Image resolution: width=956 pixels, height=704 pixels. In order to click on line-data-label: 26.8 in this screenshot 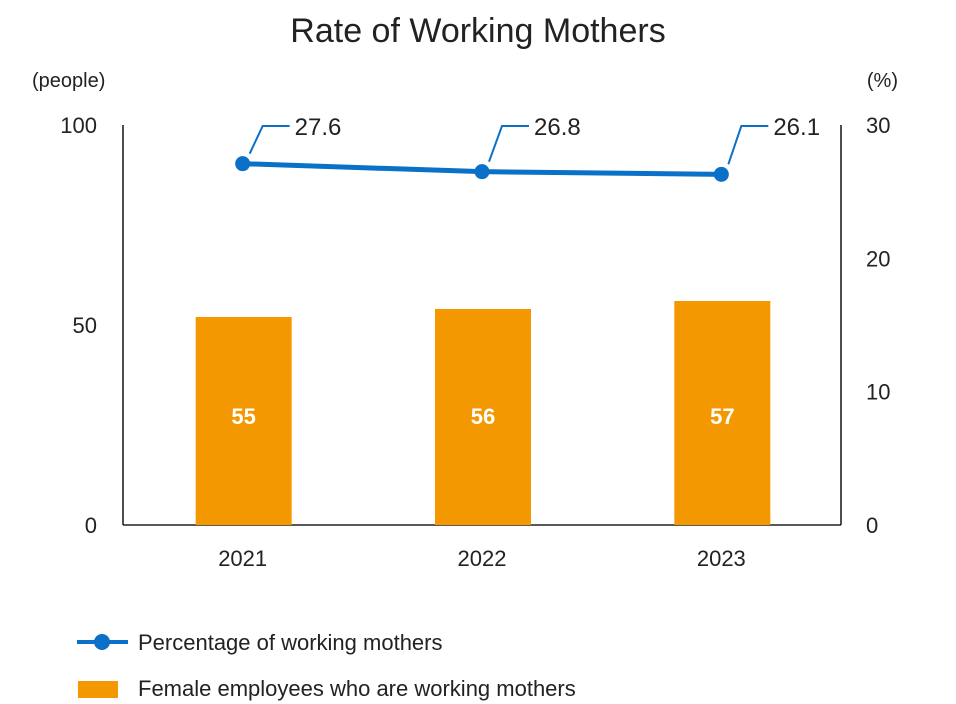, I will do `click(557, 127)`.